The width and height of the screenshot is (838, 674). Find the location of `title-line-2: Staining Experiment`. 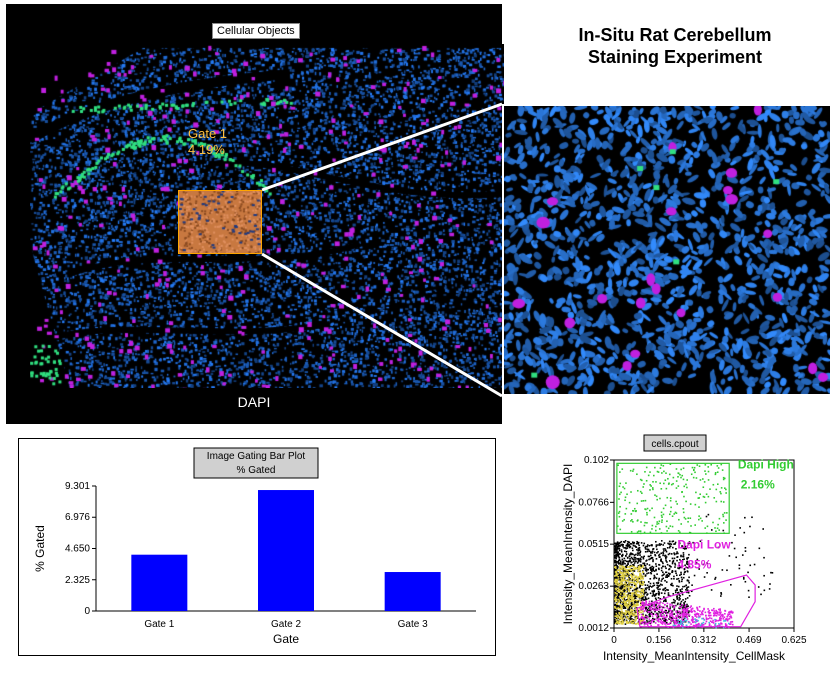

title-line-2: Staining Experiment is located at coordinates (675, 57).